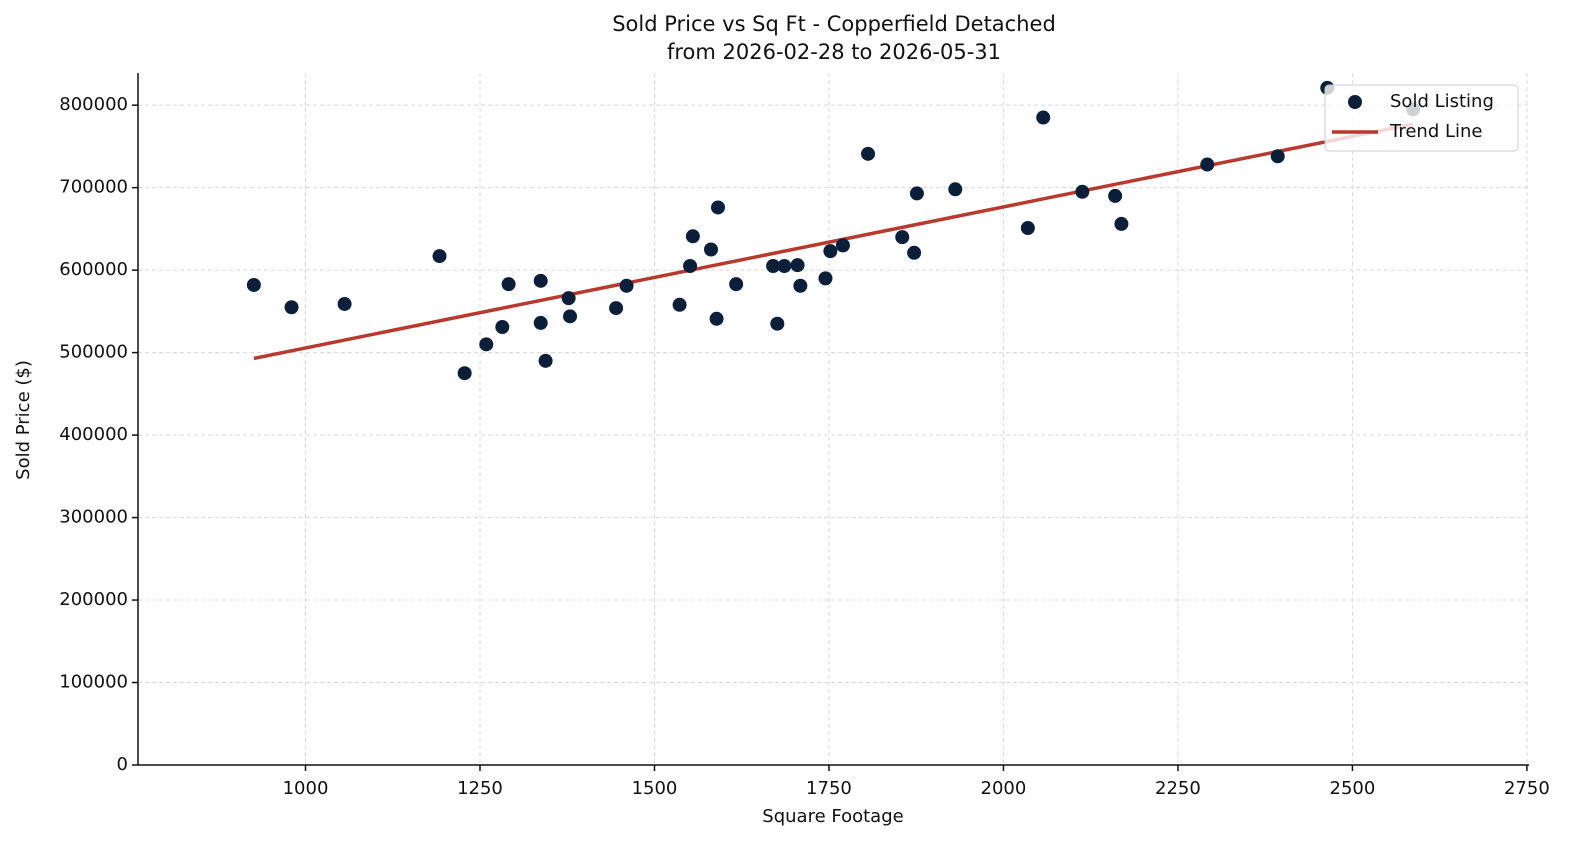  Describe the element at coordinates (832, 816) in the screenshot. I see `x-axis-label: Square Footage` at that location.